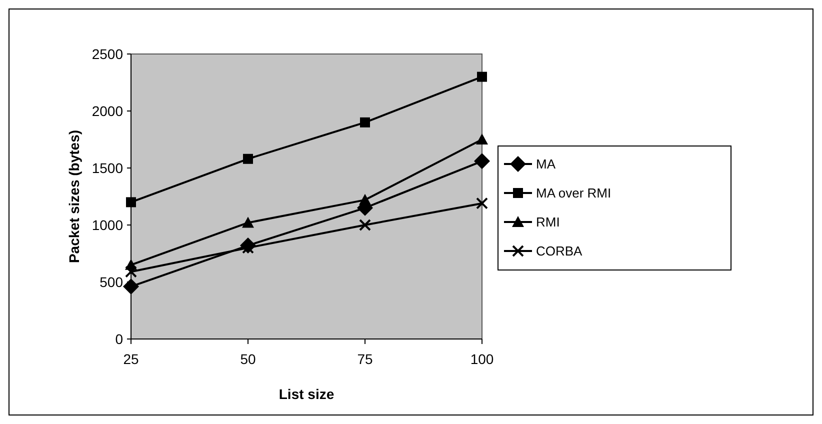 Image resolution: width=822 pixels, height=424 pixels. Describe the element at coordinates (365, 359) in the screenshot. I see `x-tick-label: 75` at that location.